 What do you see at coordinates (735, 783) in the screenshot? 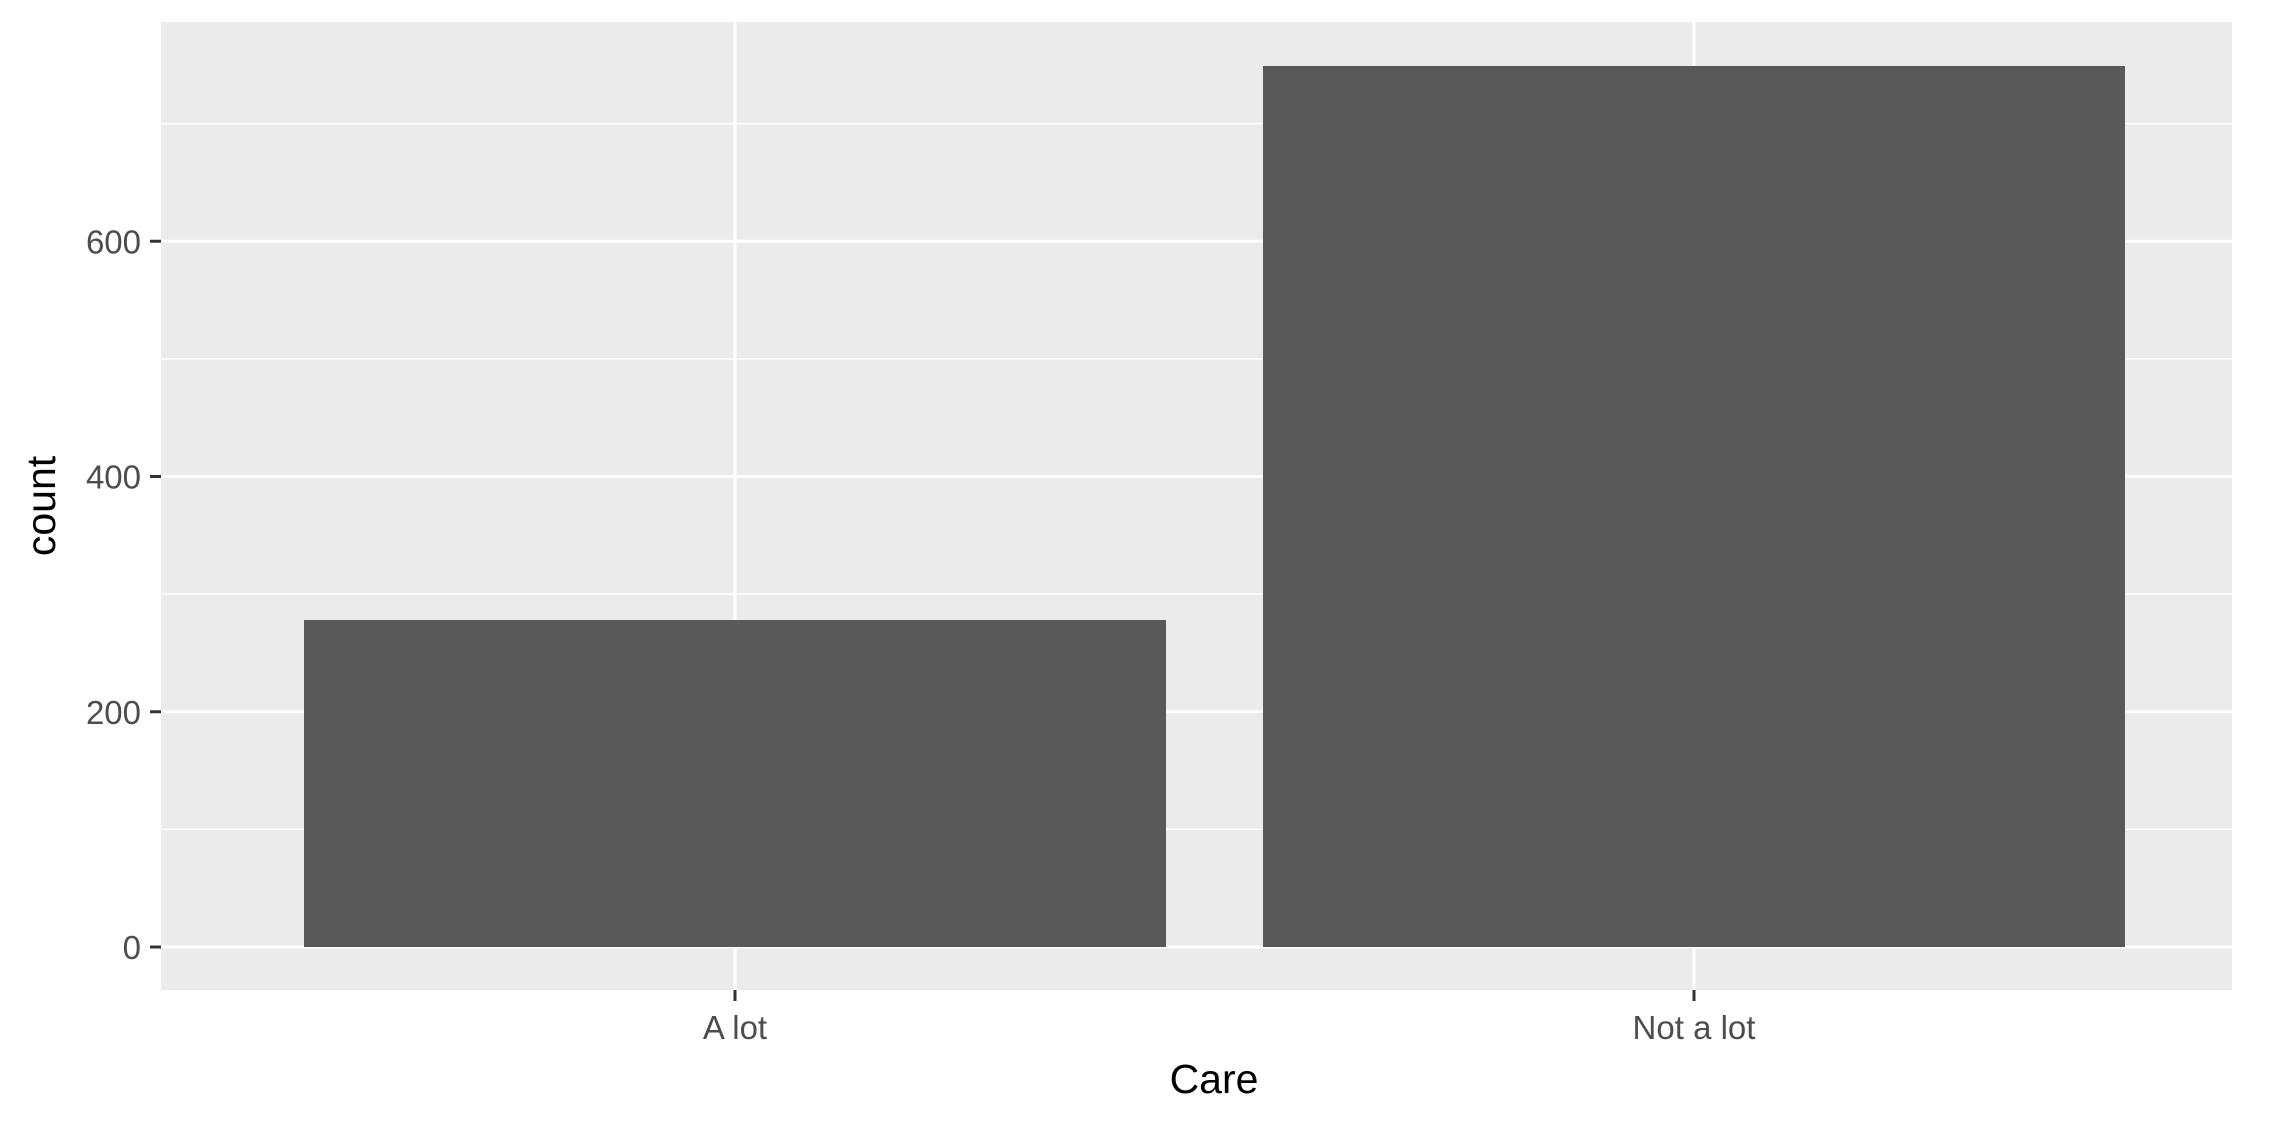
I see `bar-a-lot` at bounding box center [735, 783].